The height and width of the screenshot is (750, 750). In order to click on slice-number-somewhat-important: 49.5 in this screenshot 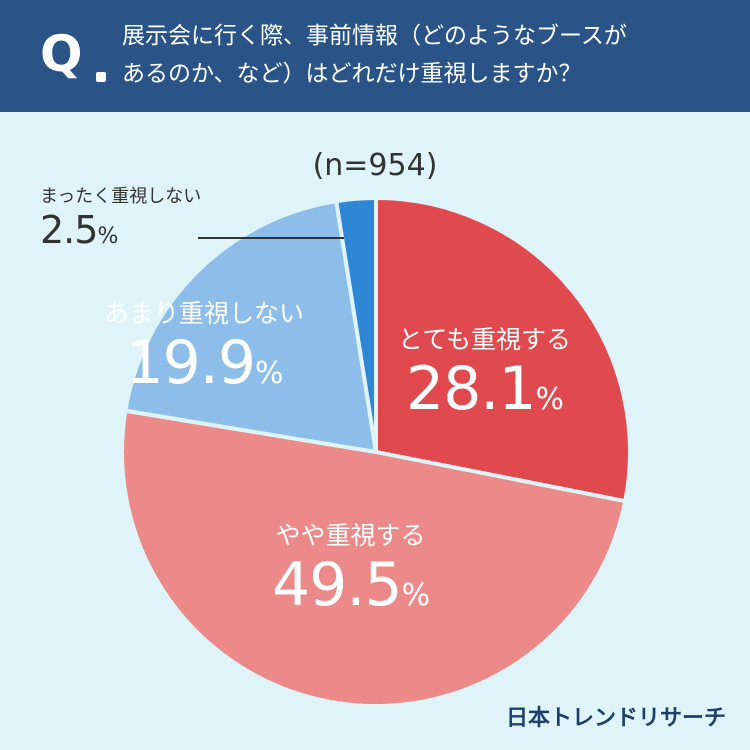, I will do `click(337, 585)`.